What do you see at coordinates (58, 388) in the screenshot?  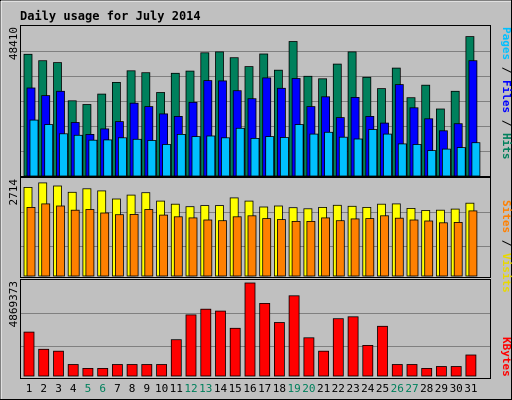 I see `x-tick-label-day-3: 3` at bounding box center [58, 388].